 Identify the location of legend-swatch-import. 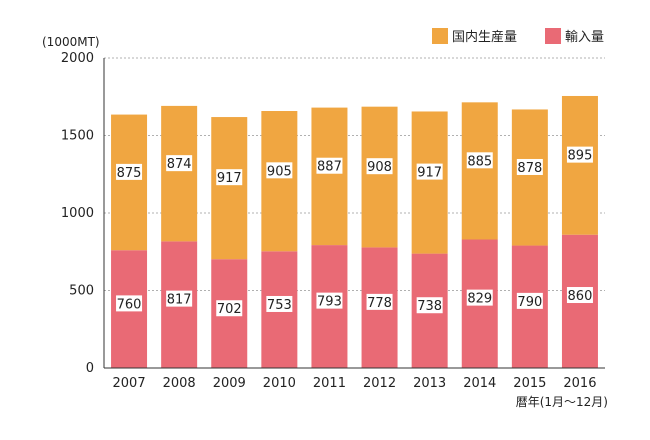
(553, 36).